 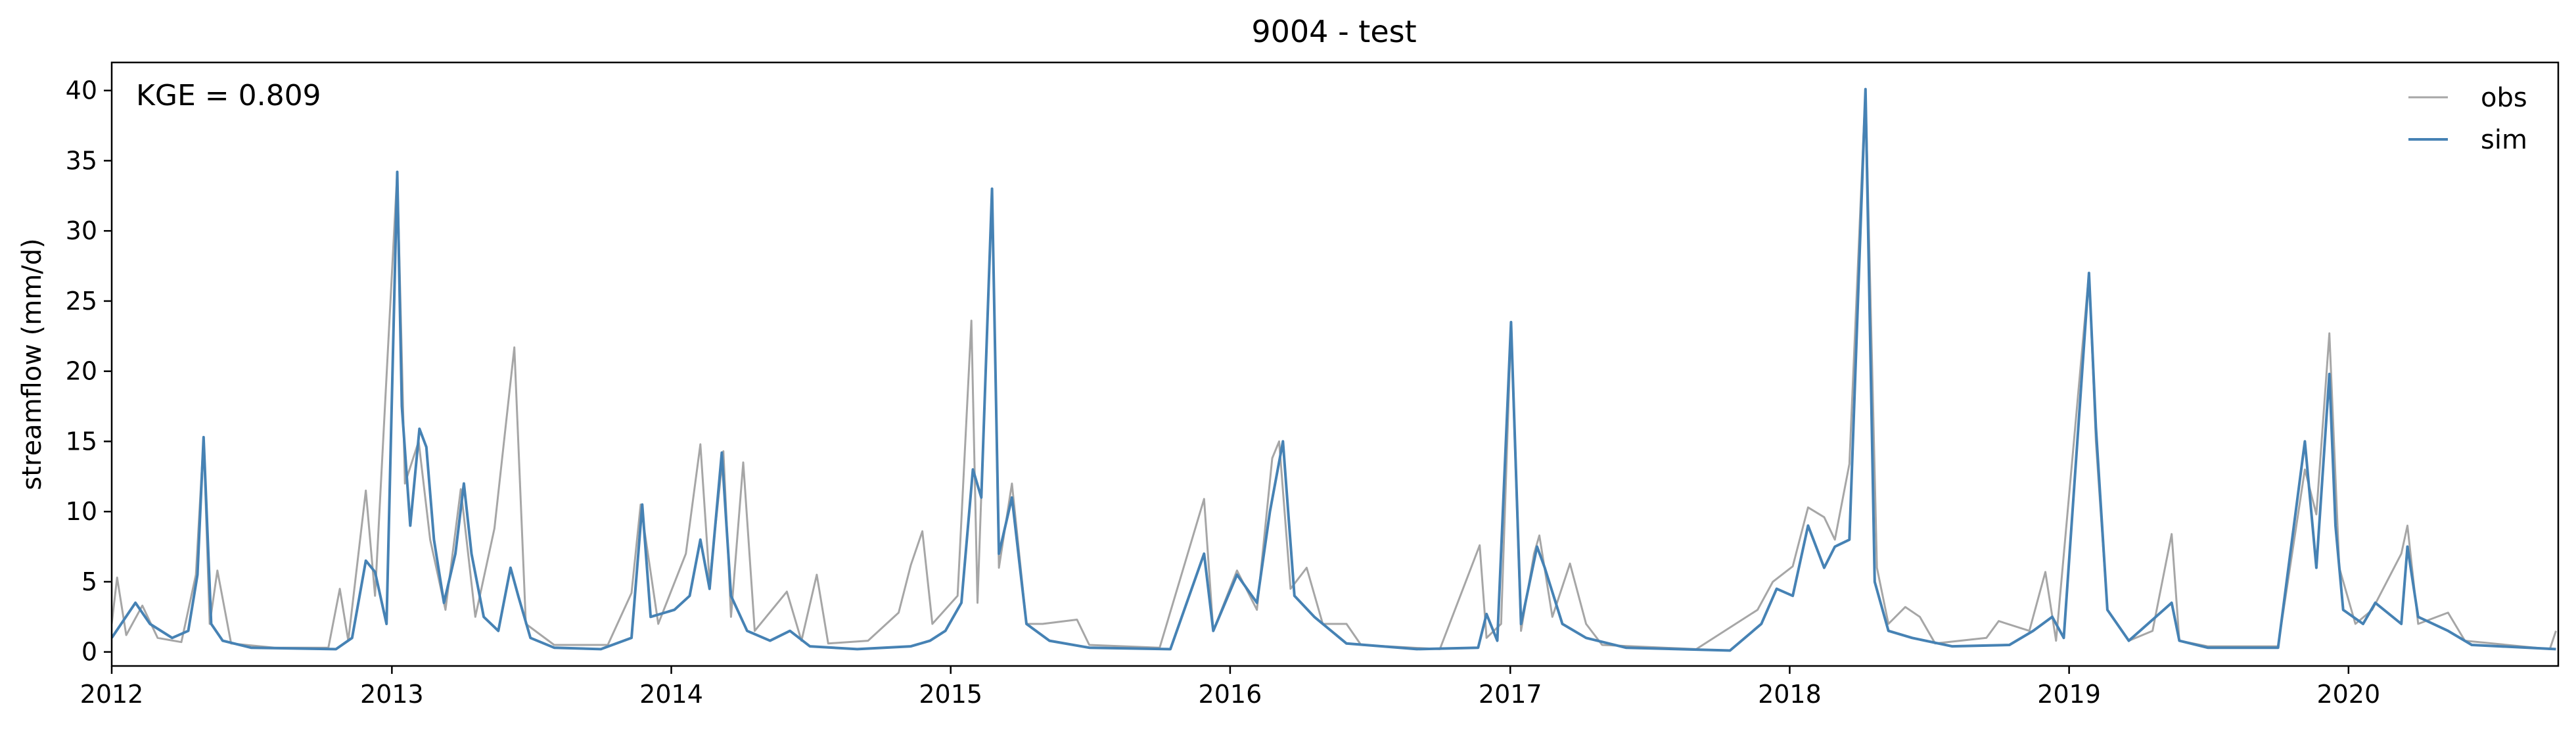 What do you see at coordinates (2504, 98) in the screenshot?
I see `legend-label-obs: obs` at bounding box center [2504, 98].